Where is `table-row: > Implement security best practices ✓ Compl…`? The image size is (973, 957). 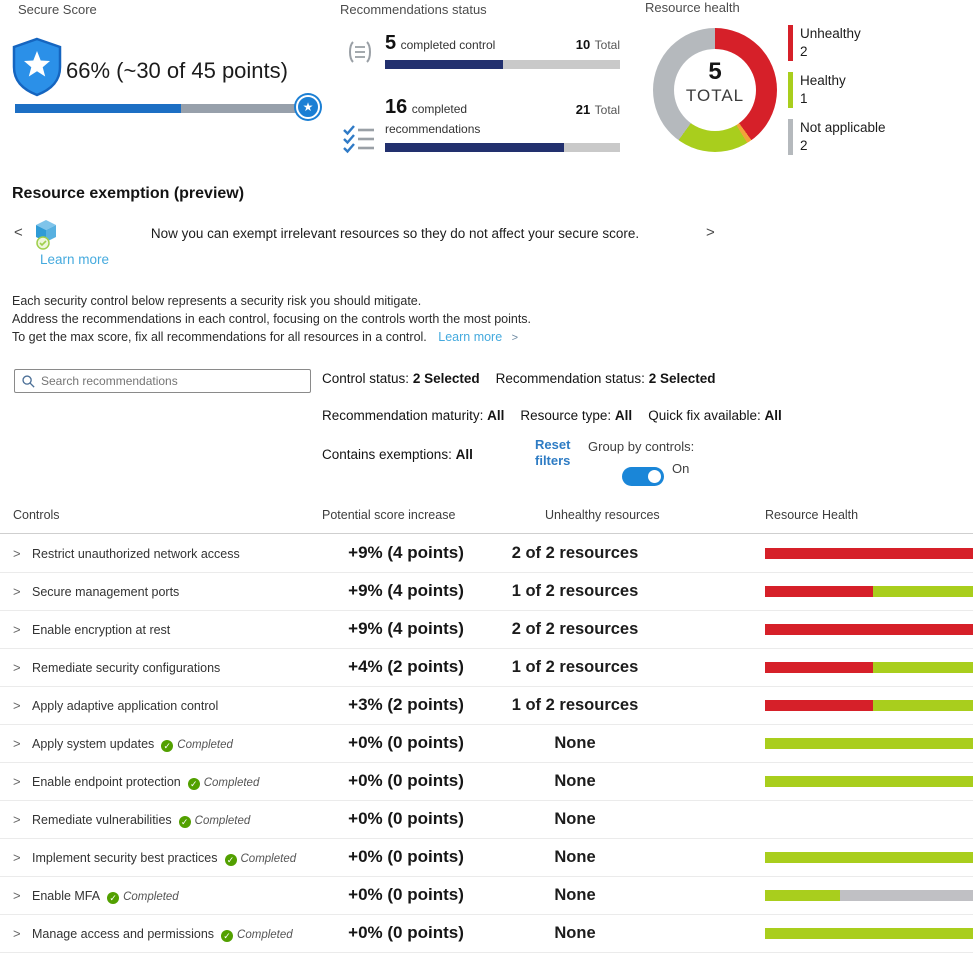 table-row: > Implement security best practices ✓ Compl… is located at coordinates (486, 858).